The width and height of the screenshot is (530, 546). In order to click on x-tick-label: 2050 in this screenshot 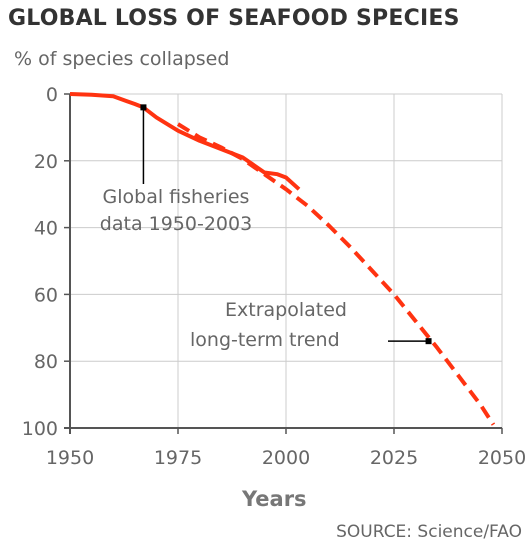, I will do `click(502, 458)`.